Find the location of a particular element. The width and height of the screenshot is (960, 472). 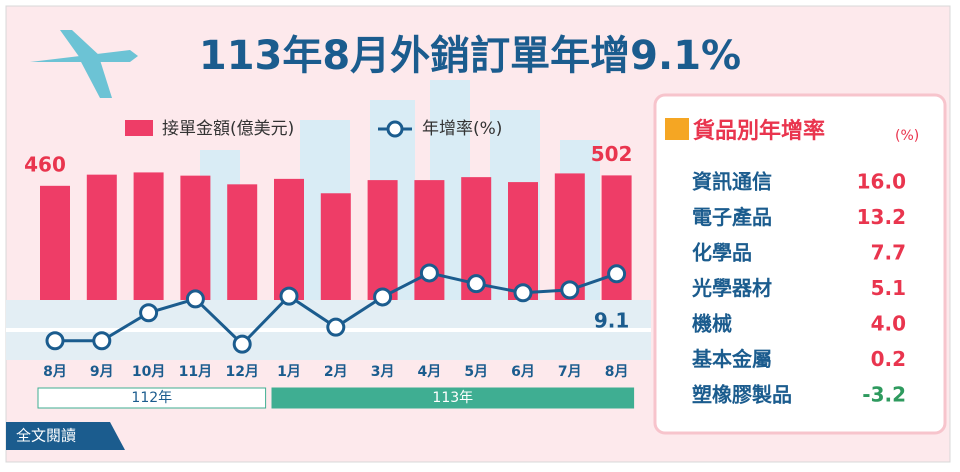

button-label: 全文閱讀 is located at coordinates (46, 436).